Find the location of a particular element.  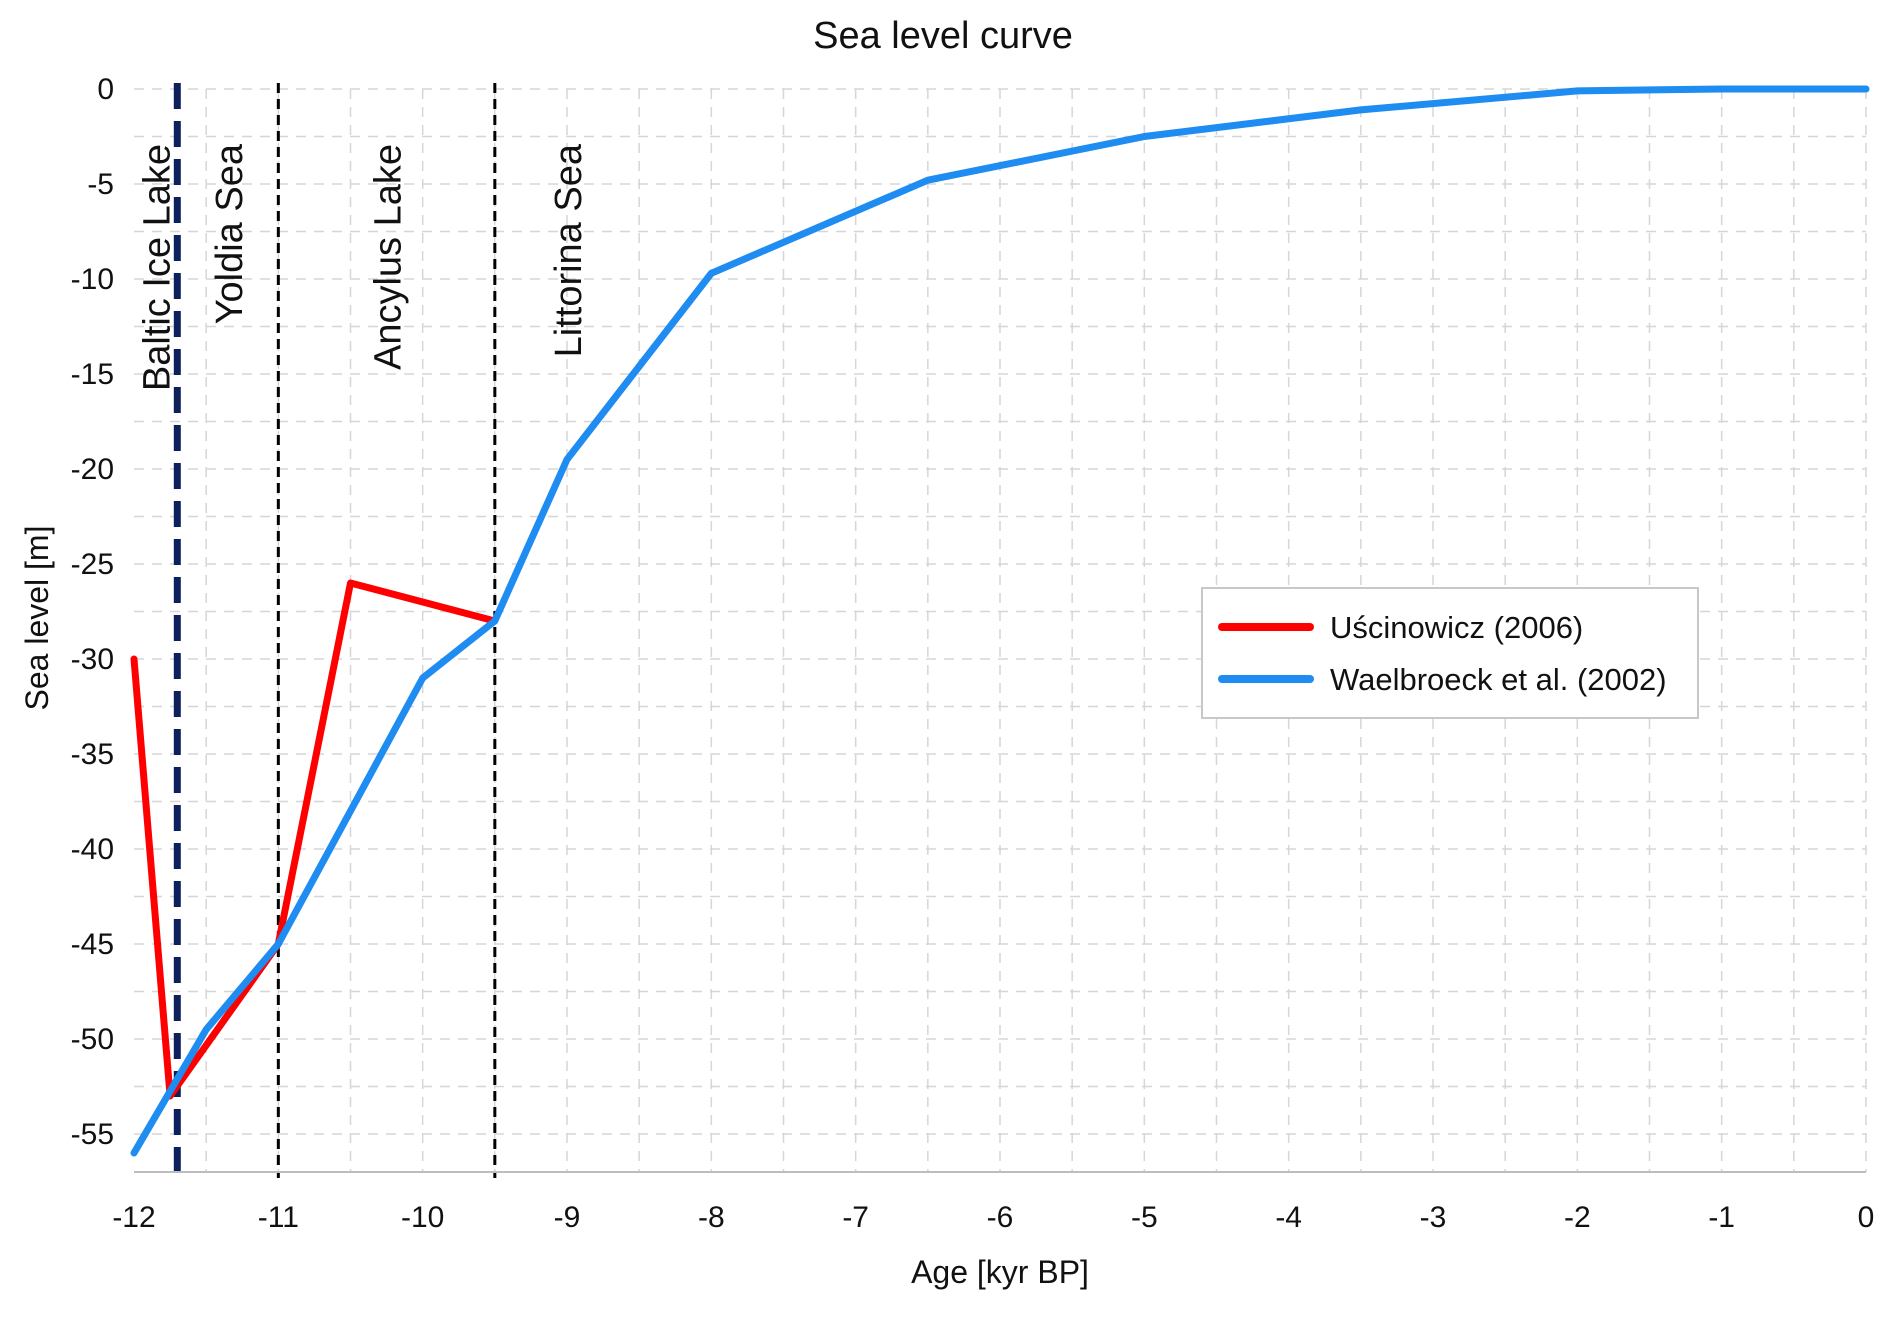

y-tick-label: -45 is located at coordinates (92, 944).